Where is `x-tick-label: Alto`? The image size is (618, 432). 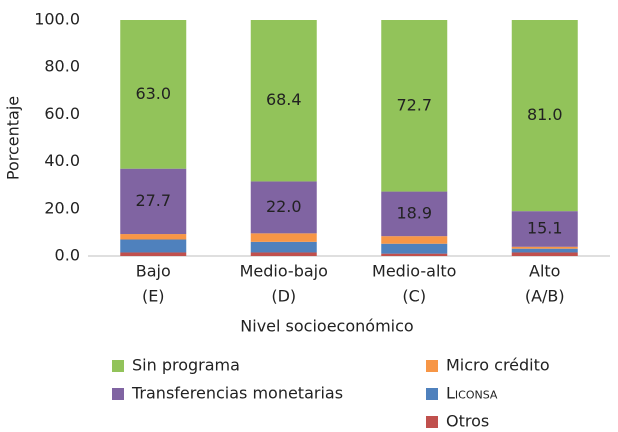 x-tick-label: Alto is located at coordinates (544, 271).